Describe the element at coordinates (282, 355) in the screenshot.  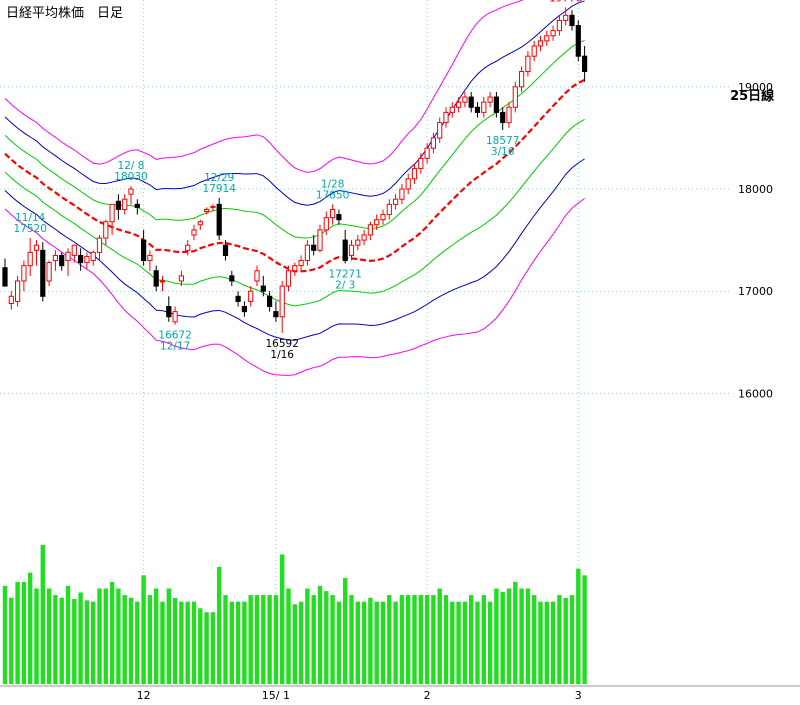
I see `annotation-text: 1/16` at that location.